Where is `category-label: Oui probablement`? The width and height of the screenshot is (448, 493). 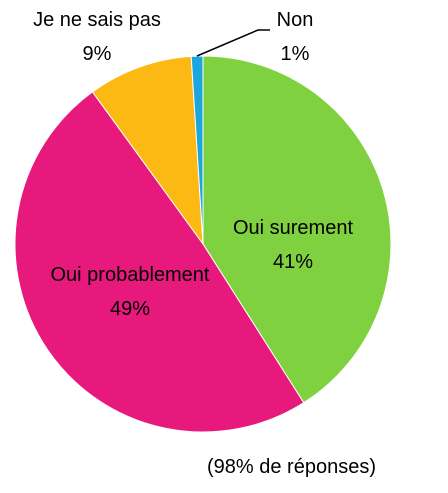 category-label: Oui probablement is located at coordinates (130, 275).